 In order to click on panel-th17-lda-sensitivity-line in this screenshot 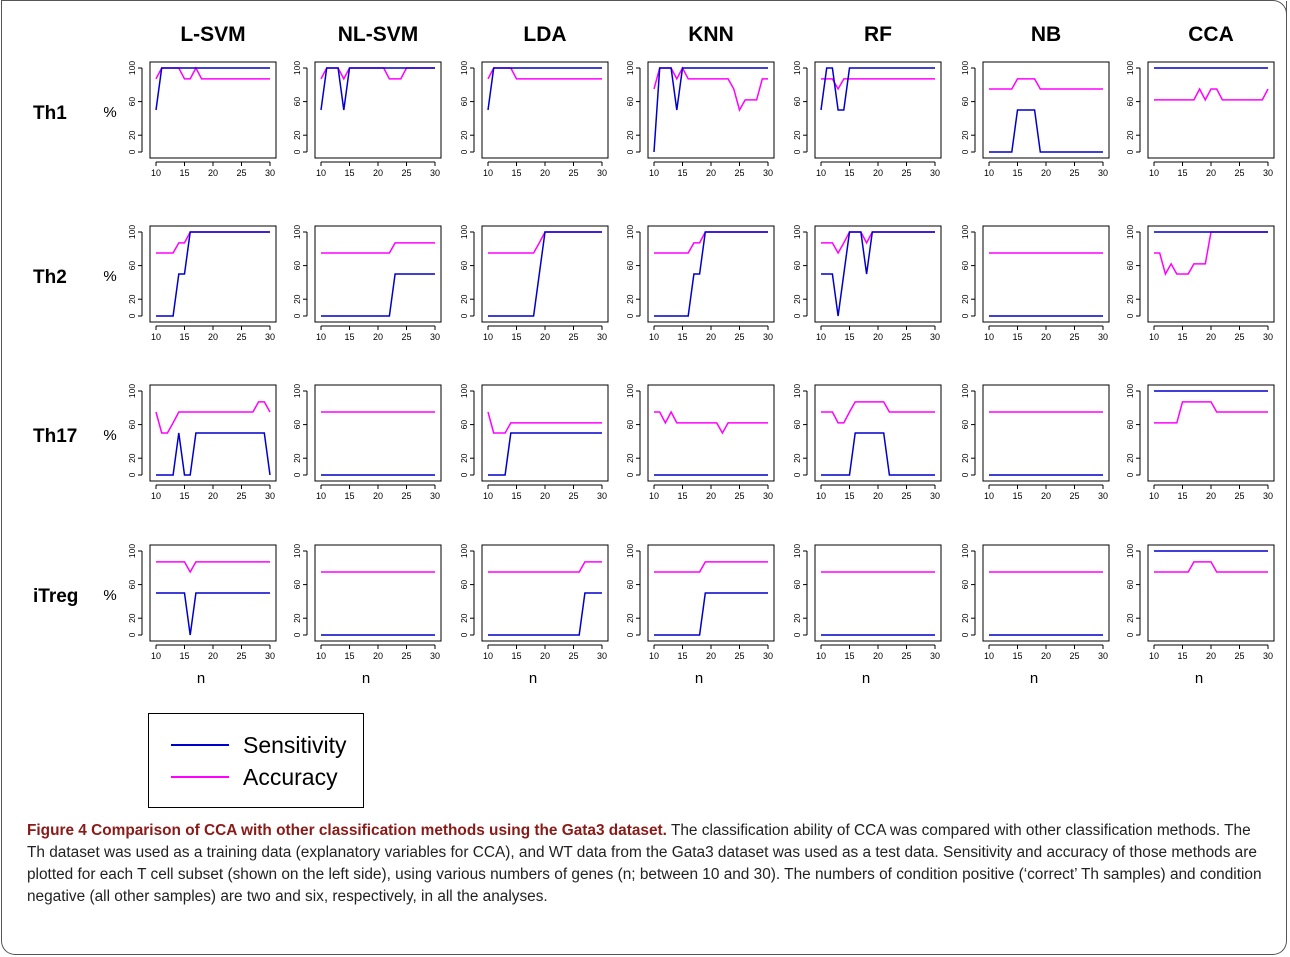, I will do `click(545, 454)`.